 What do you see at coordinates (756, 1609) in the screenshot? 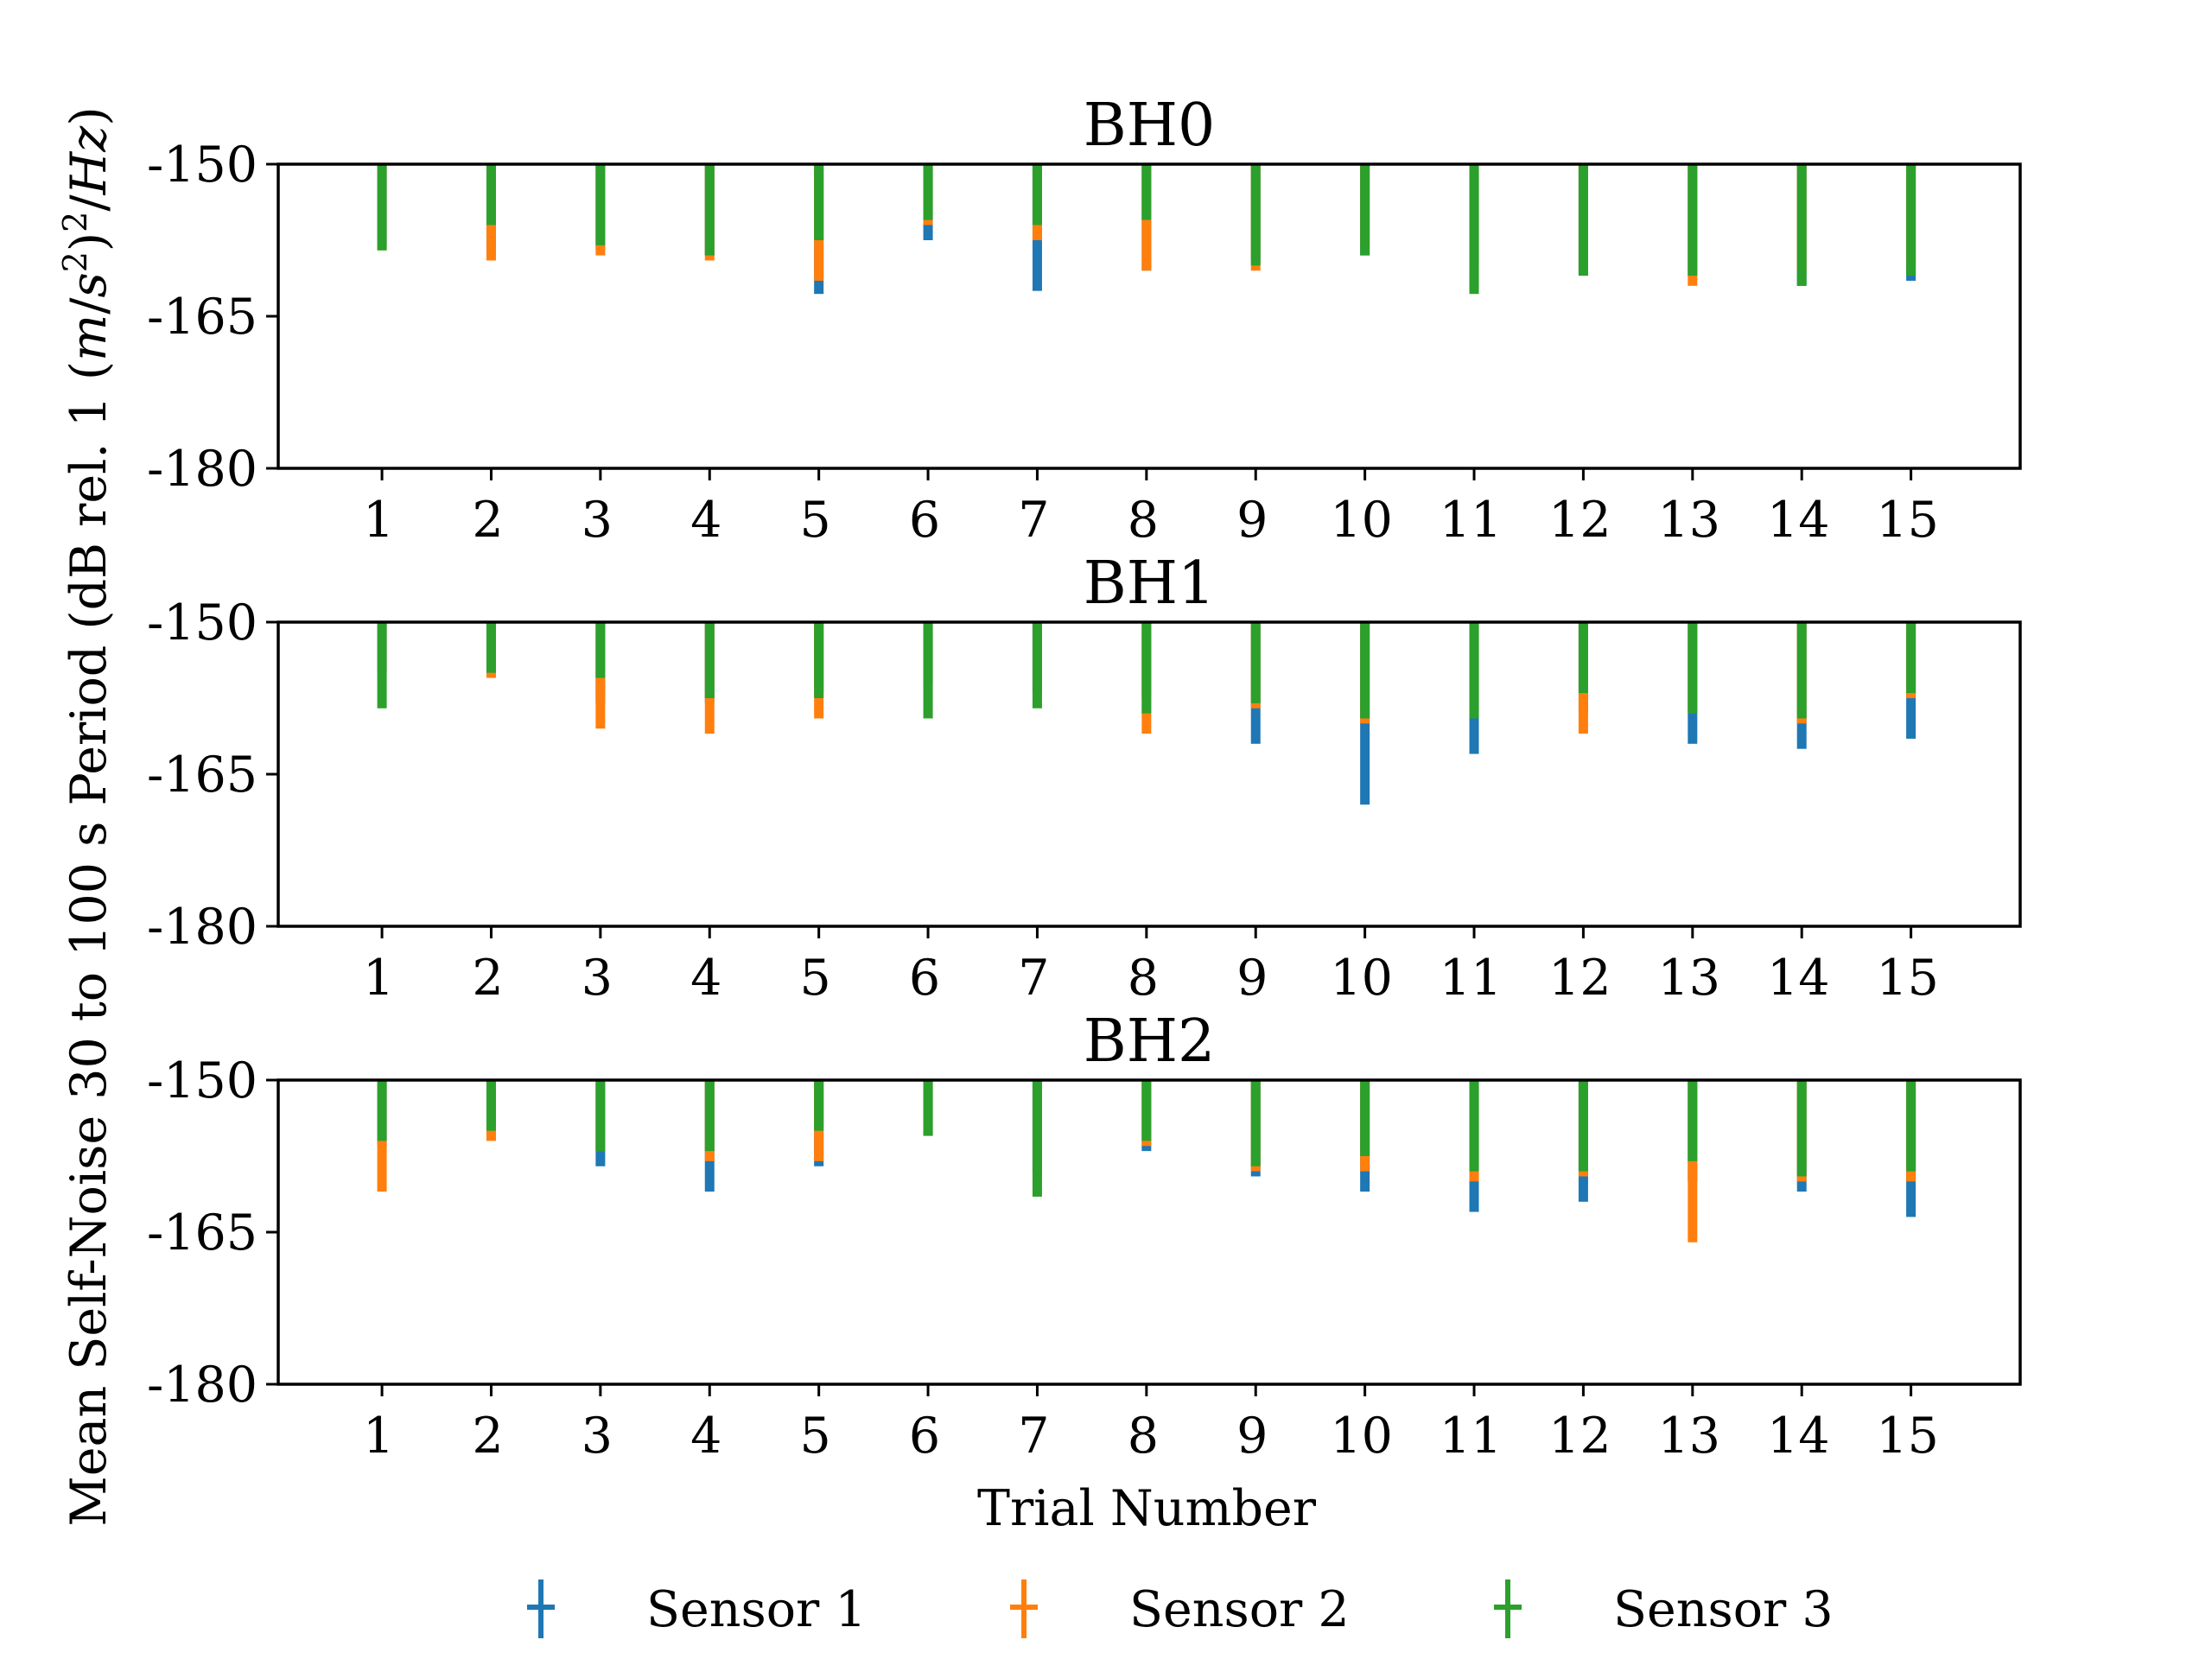
I see `legend-label: Sensor 1` at bounding box center [756, 1609].